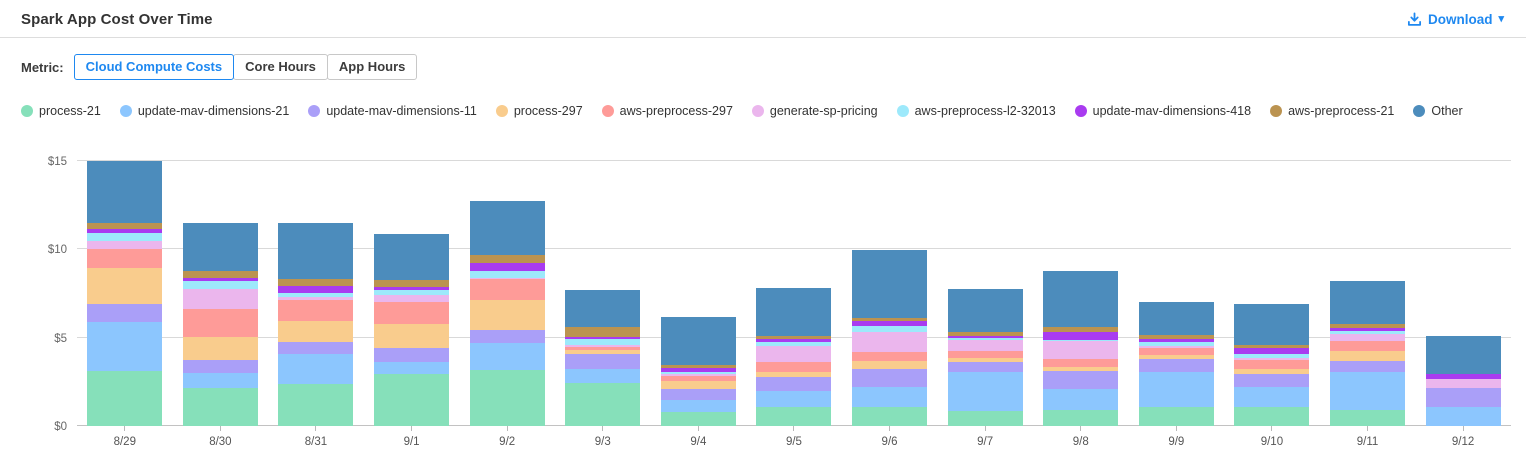 The image size is (1526, 461). I want to click on legend-item-process-297: process-297, so click(539, 111).